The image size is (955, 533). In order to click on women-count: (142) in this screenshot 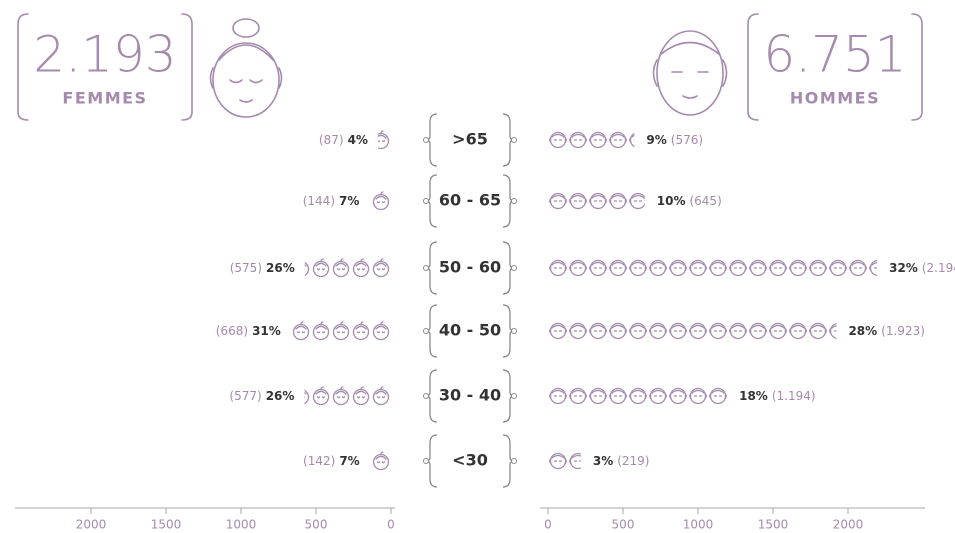, I will do `click(319, 461)`.